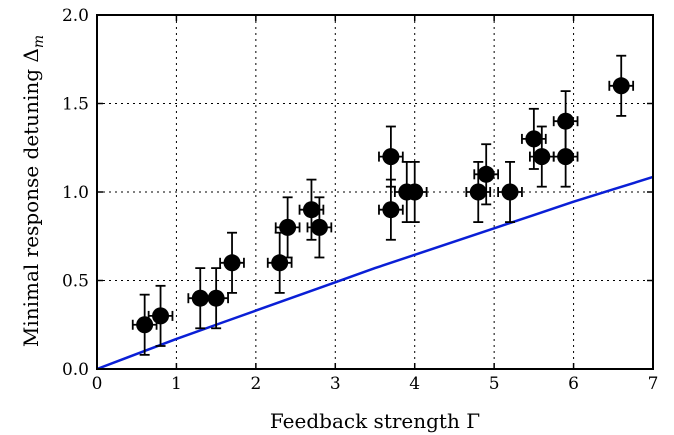  Describe the element at coordinates (494, 384) in the screenshot. I see `x-tick-label: 5` at that location.